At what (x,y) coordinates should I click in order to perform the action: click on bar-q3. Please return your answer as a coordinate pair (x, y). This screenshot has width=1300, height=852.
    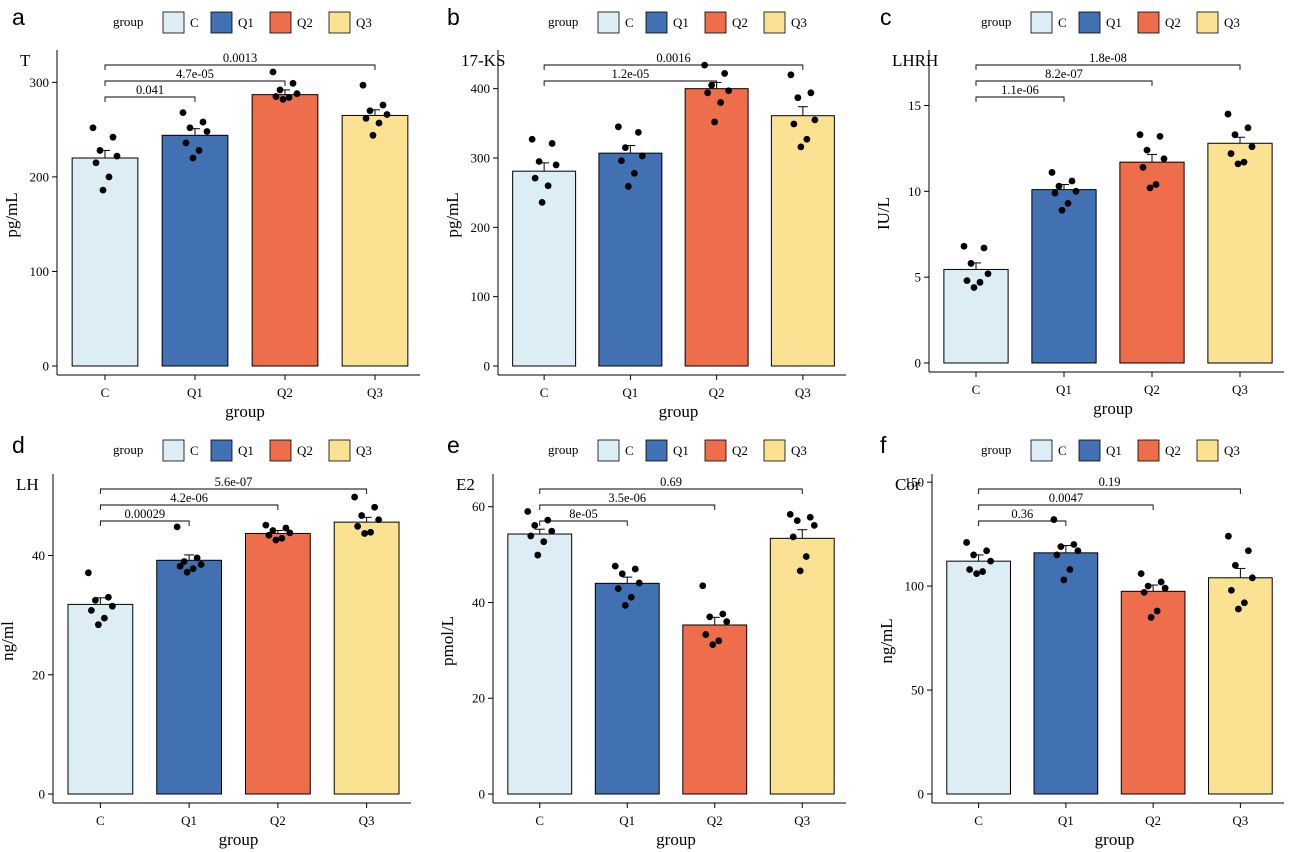
    Looking at the image, I should click on (1240, 253).